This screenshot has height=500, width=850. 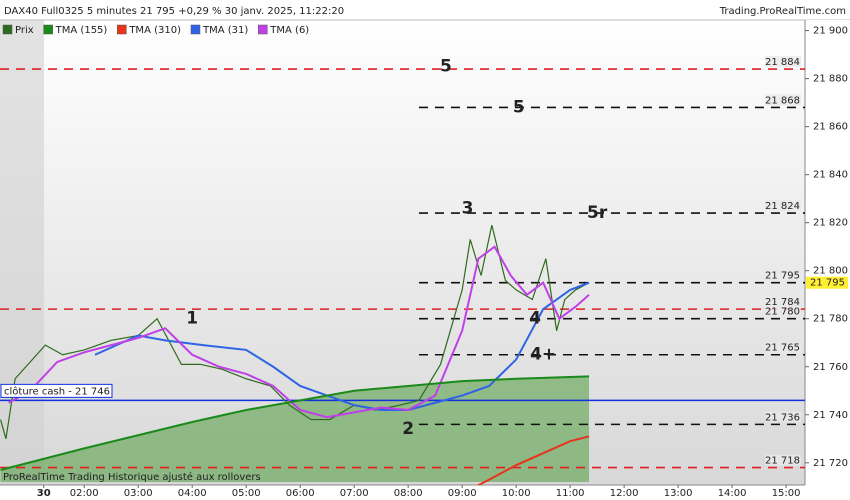 I want to click on close-label-box, so click(x=56, y=390).